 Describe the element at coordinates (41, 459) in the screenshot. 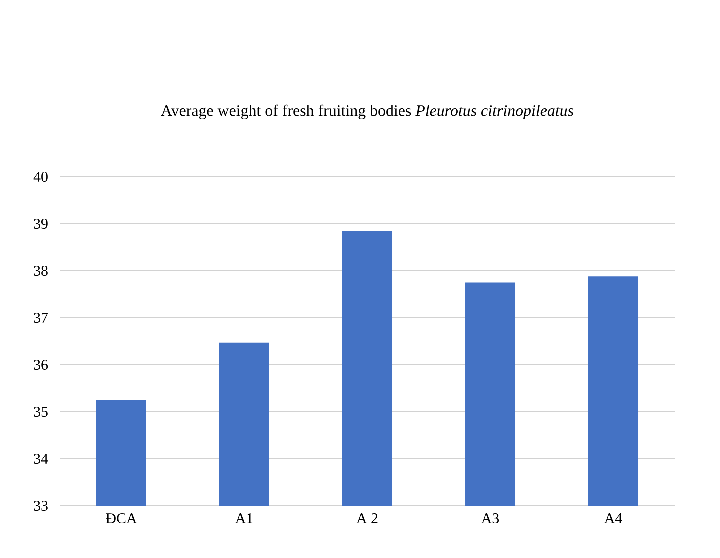

I see `y-tick-label: 34` at that location.